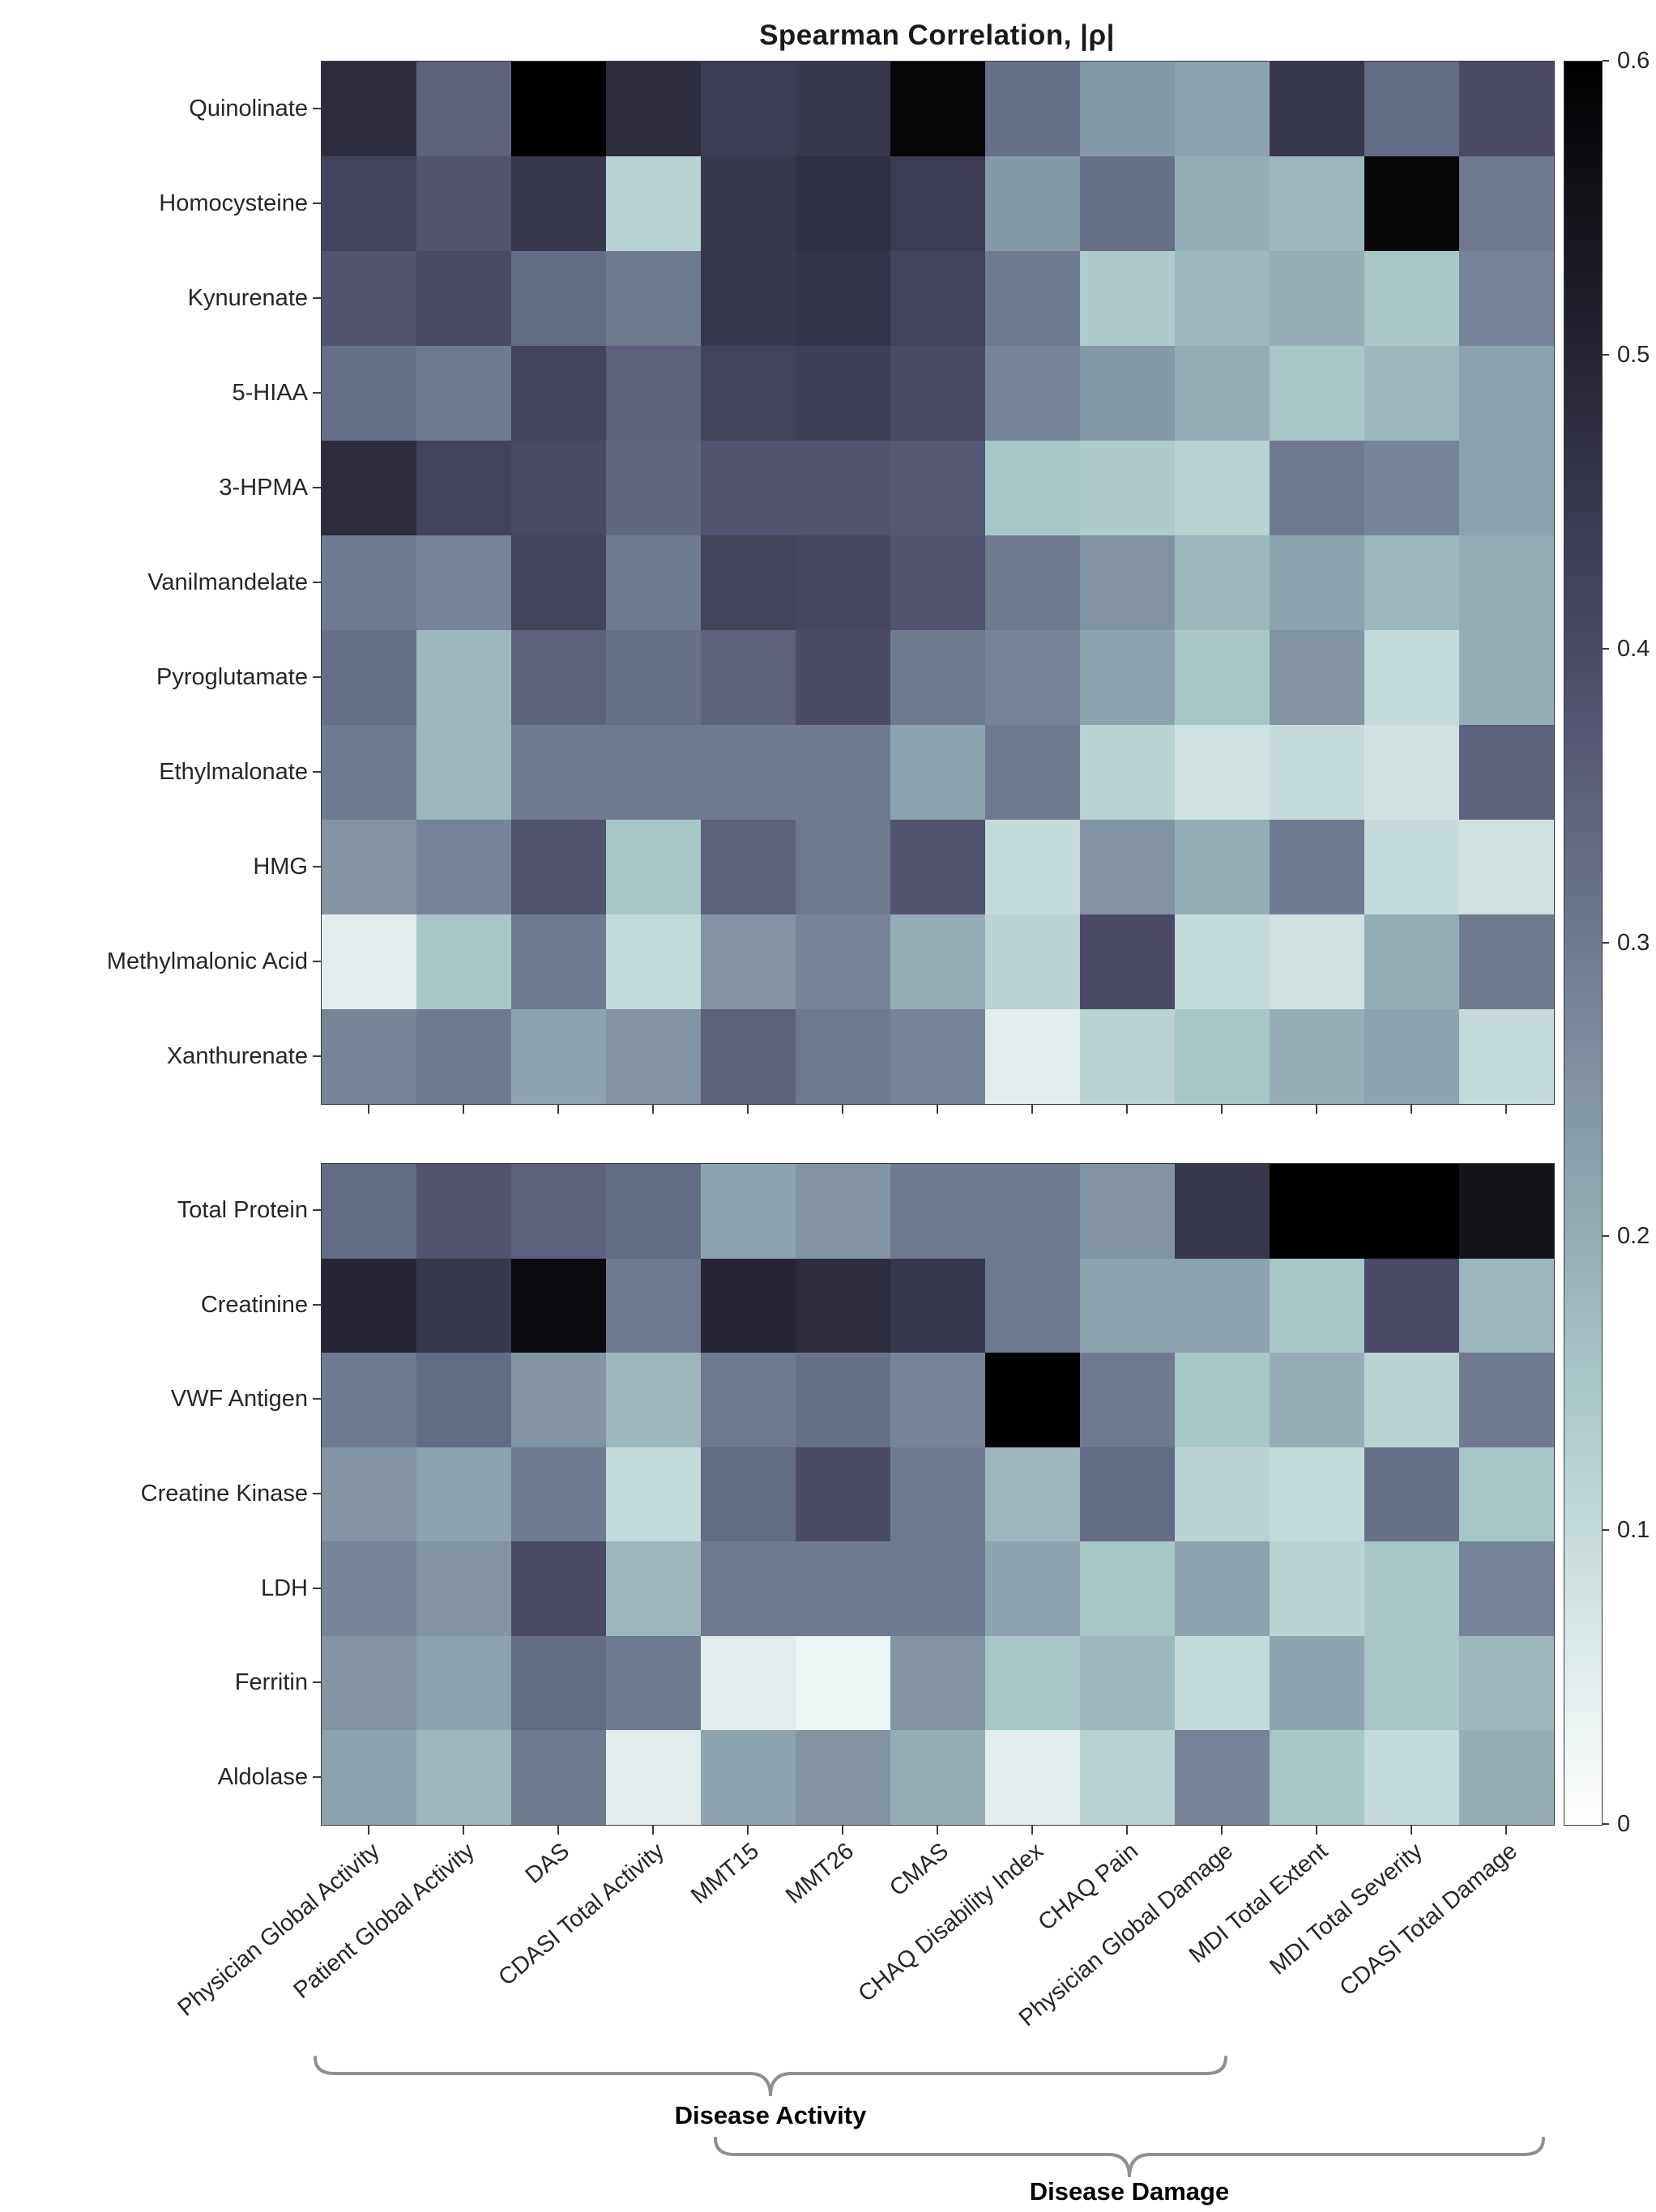 The width and height of the screenshot is (1656, 2212). Describe the element at coordinates (1583, 943) in the screenshot. I see `colorbar` at that location.